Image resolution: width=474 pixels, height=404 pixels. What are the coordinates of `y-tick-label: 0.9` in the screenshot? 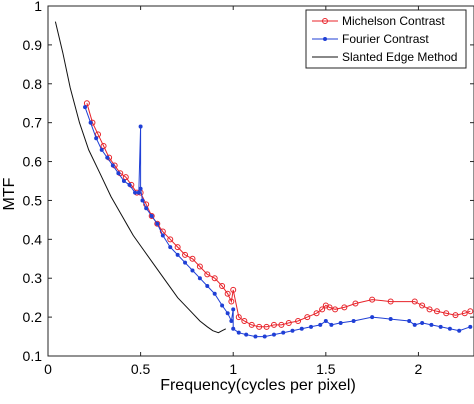 It's located at (33, 45).